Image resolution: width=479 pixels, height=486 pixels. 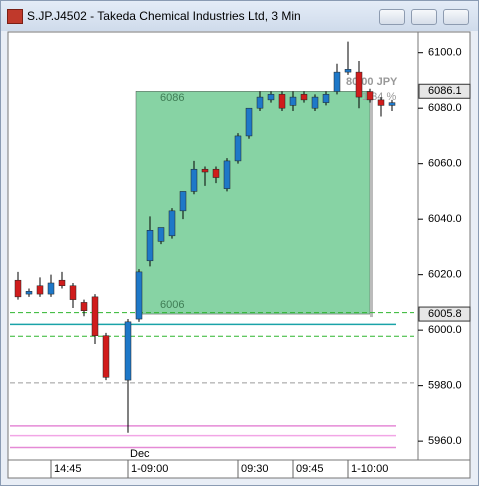 What do you see at coordinates (140, 454) in the screenshot?
I see `day-label: Dec` at bounding box center [140, 454].